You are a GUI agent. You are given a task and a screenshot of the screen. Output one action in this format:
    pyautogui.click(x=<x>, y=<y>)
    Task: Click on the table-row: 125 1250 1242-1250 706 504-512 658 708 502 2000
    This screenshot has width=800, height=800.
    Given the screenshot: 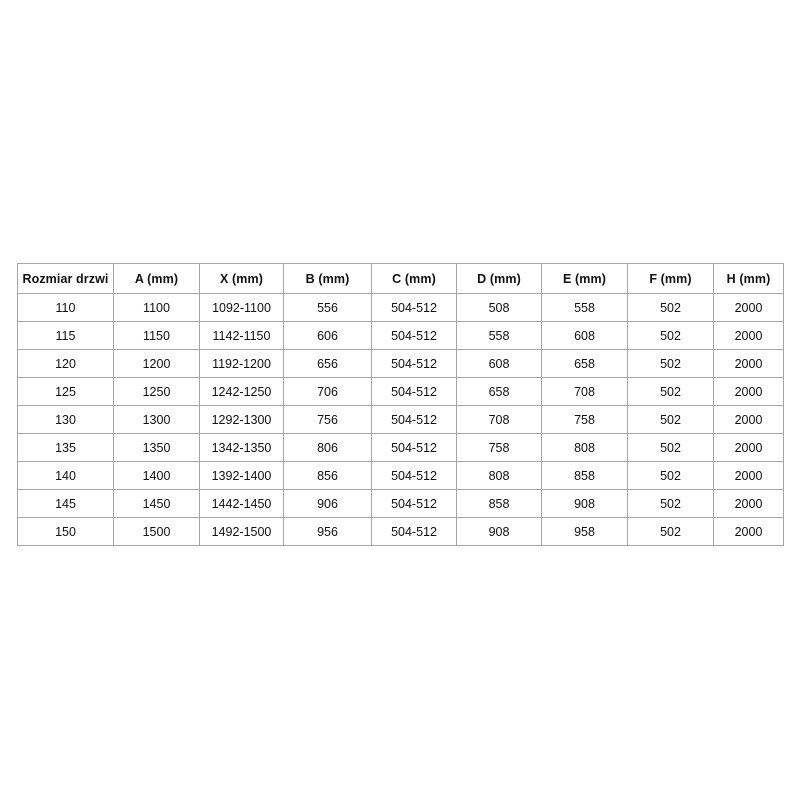 What is the action you would take?
    pyautogui.click(x=400, y=391)
    